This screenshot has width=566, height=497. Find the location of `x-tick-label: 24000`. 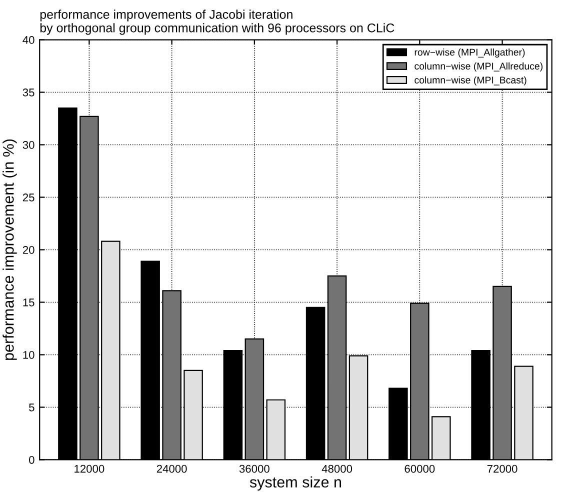

x-tick-label: 24000 is located at coordinates (171, 468).